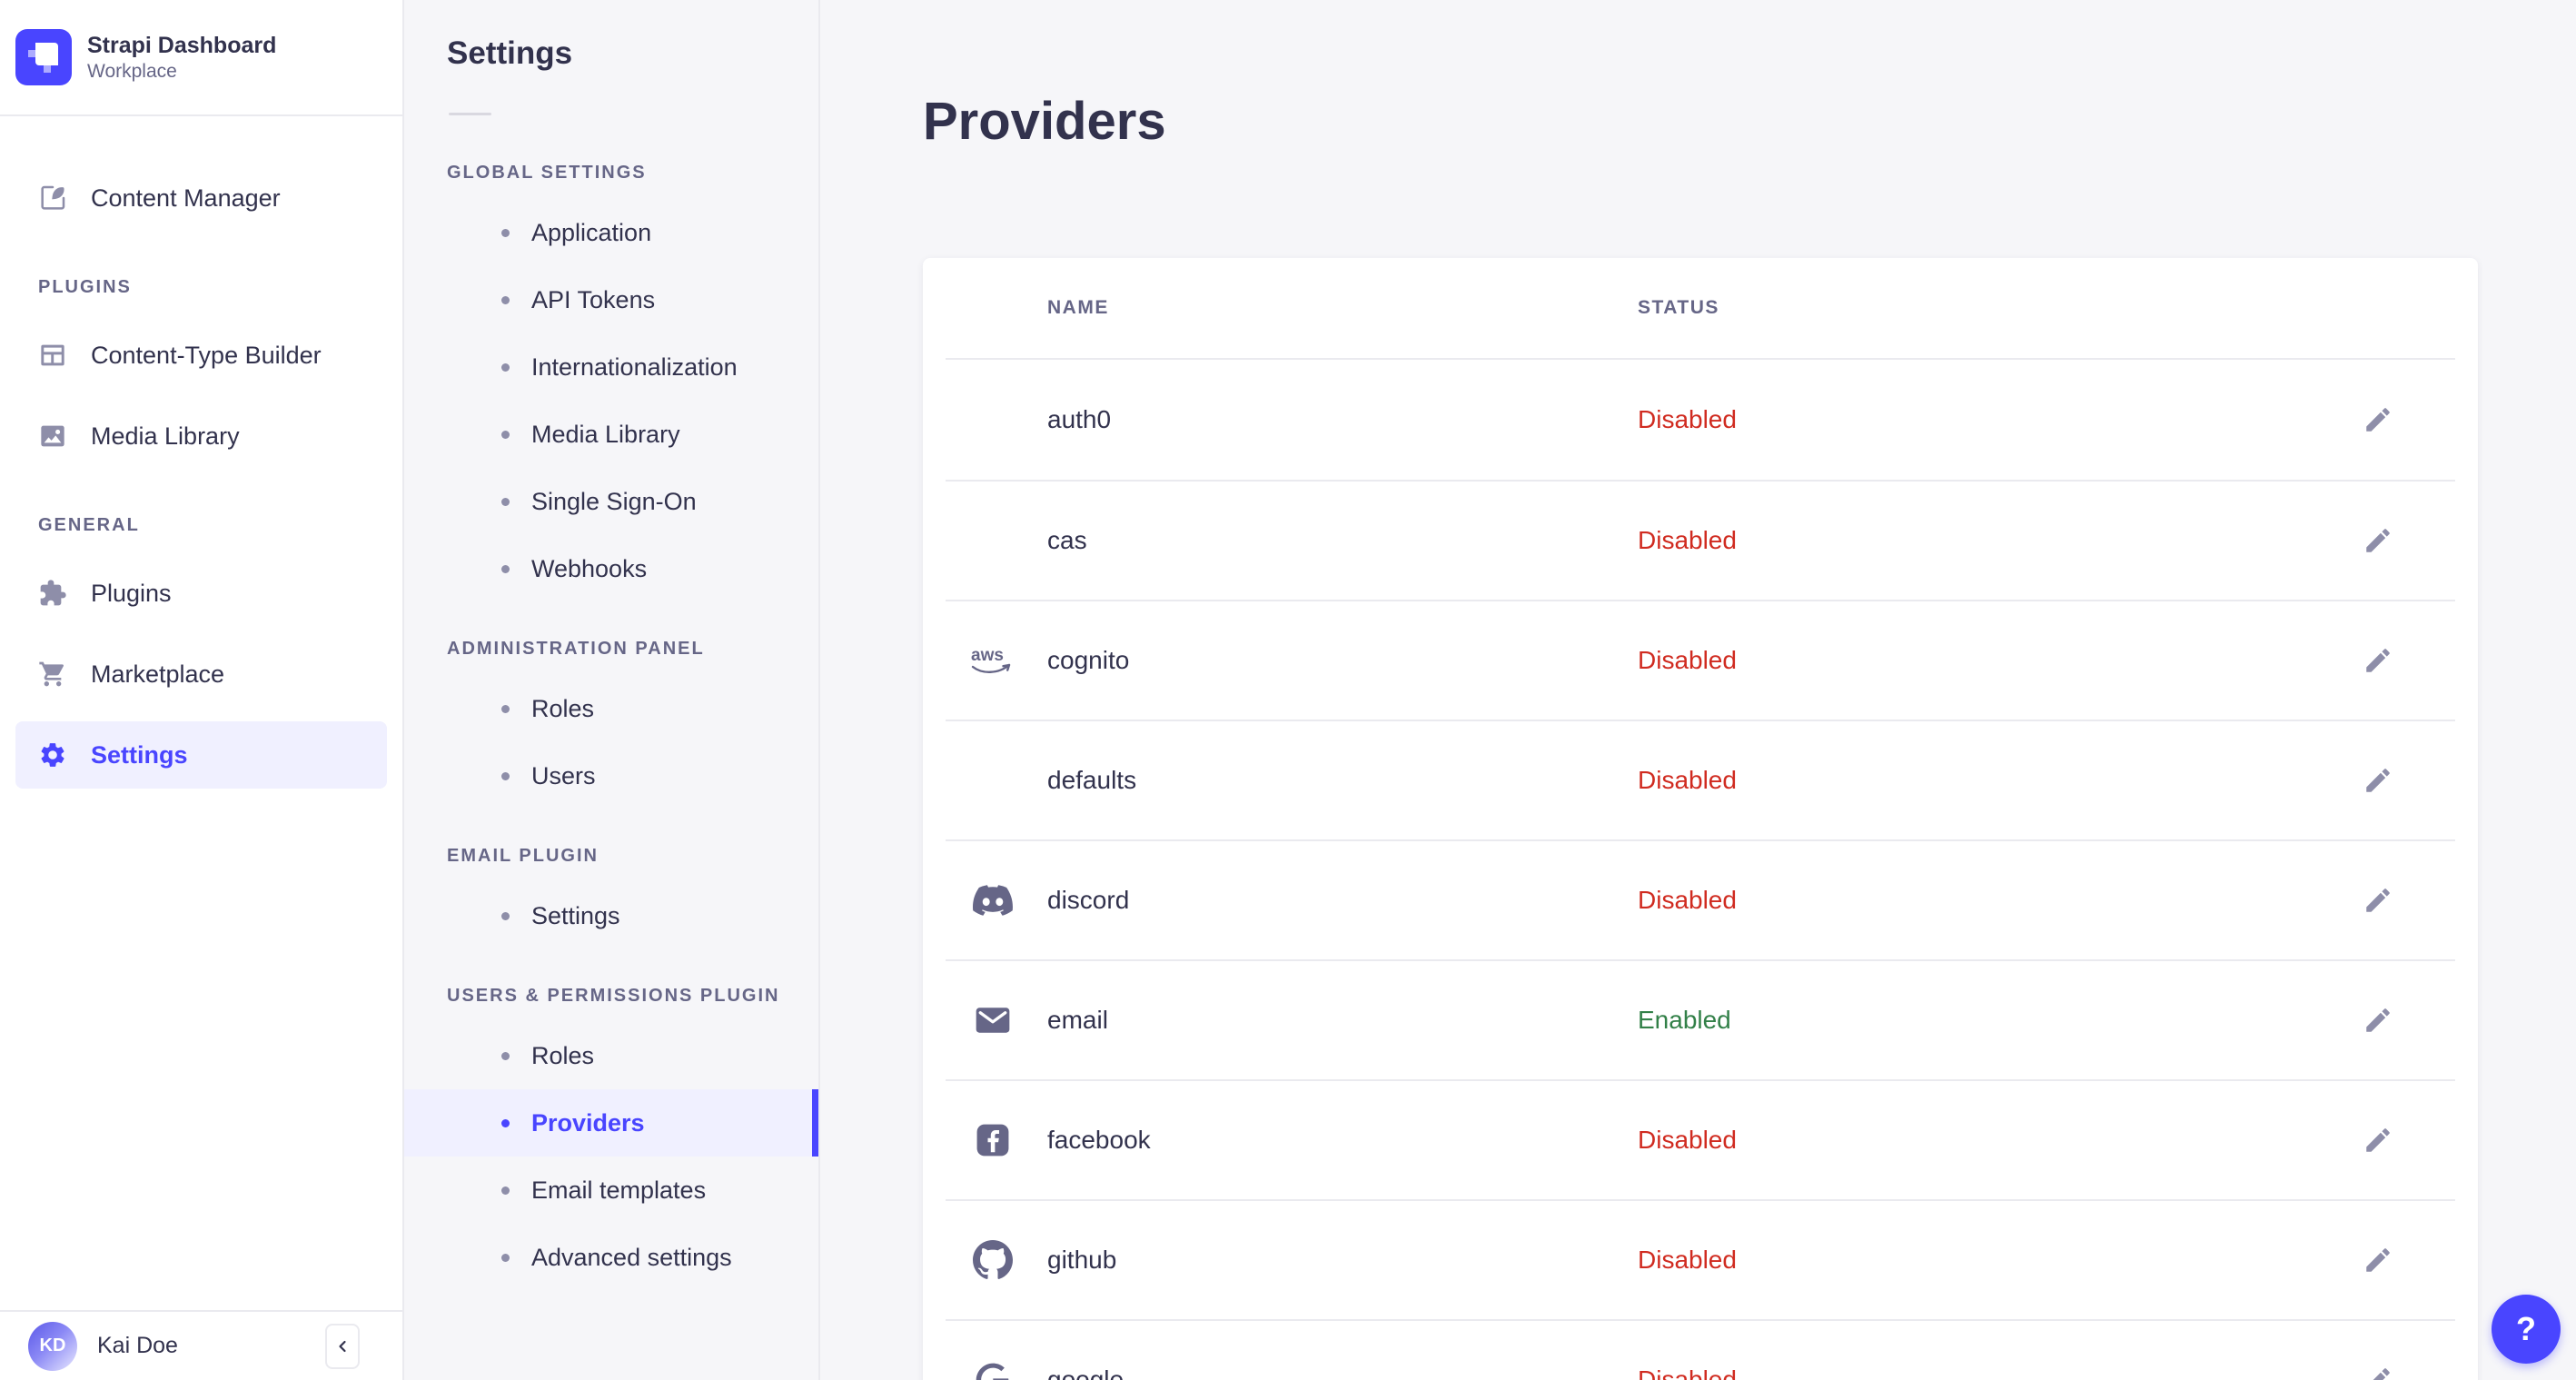  What do you see at coordinates (201, 755) in the screenshot?
I see `sidebar-item-settings: Settings` at bounding box center [201, 755].